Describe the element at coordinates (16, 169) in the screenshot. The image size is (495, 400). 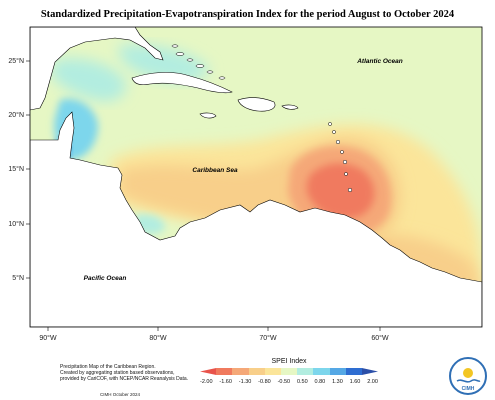
I see `lat-label-15n: 15°N` at that location.